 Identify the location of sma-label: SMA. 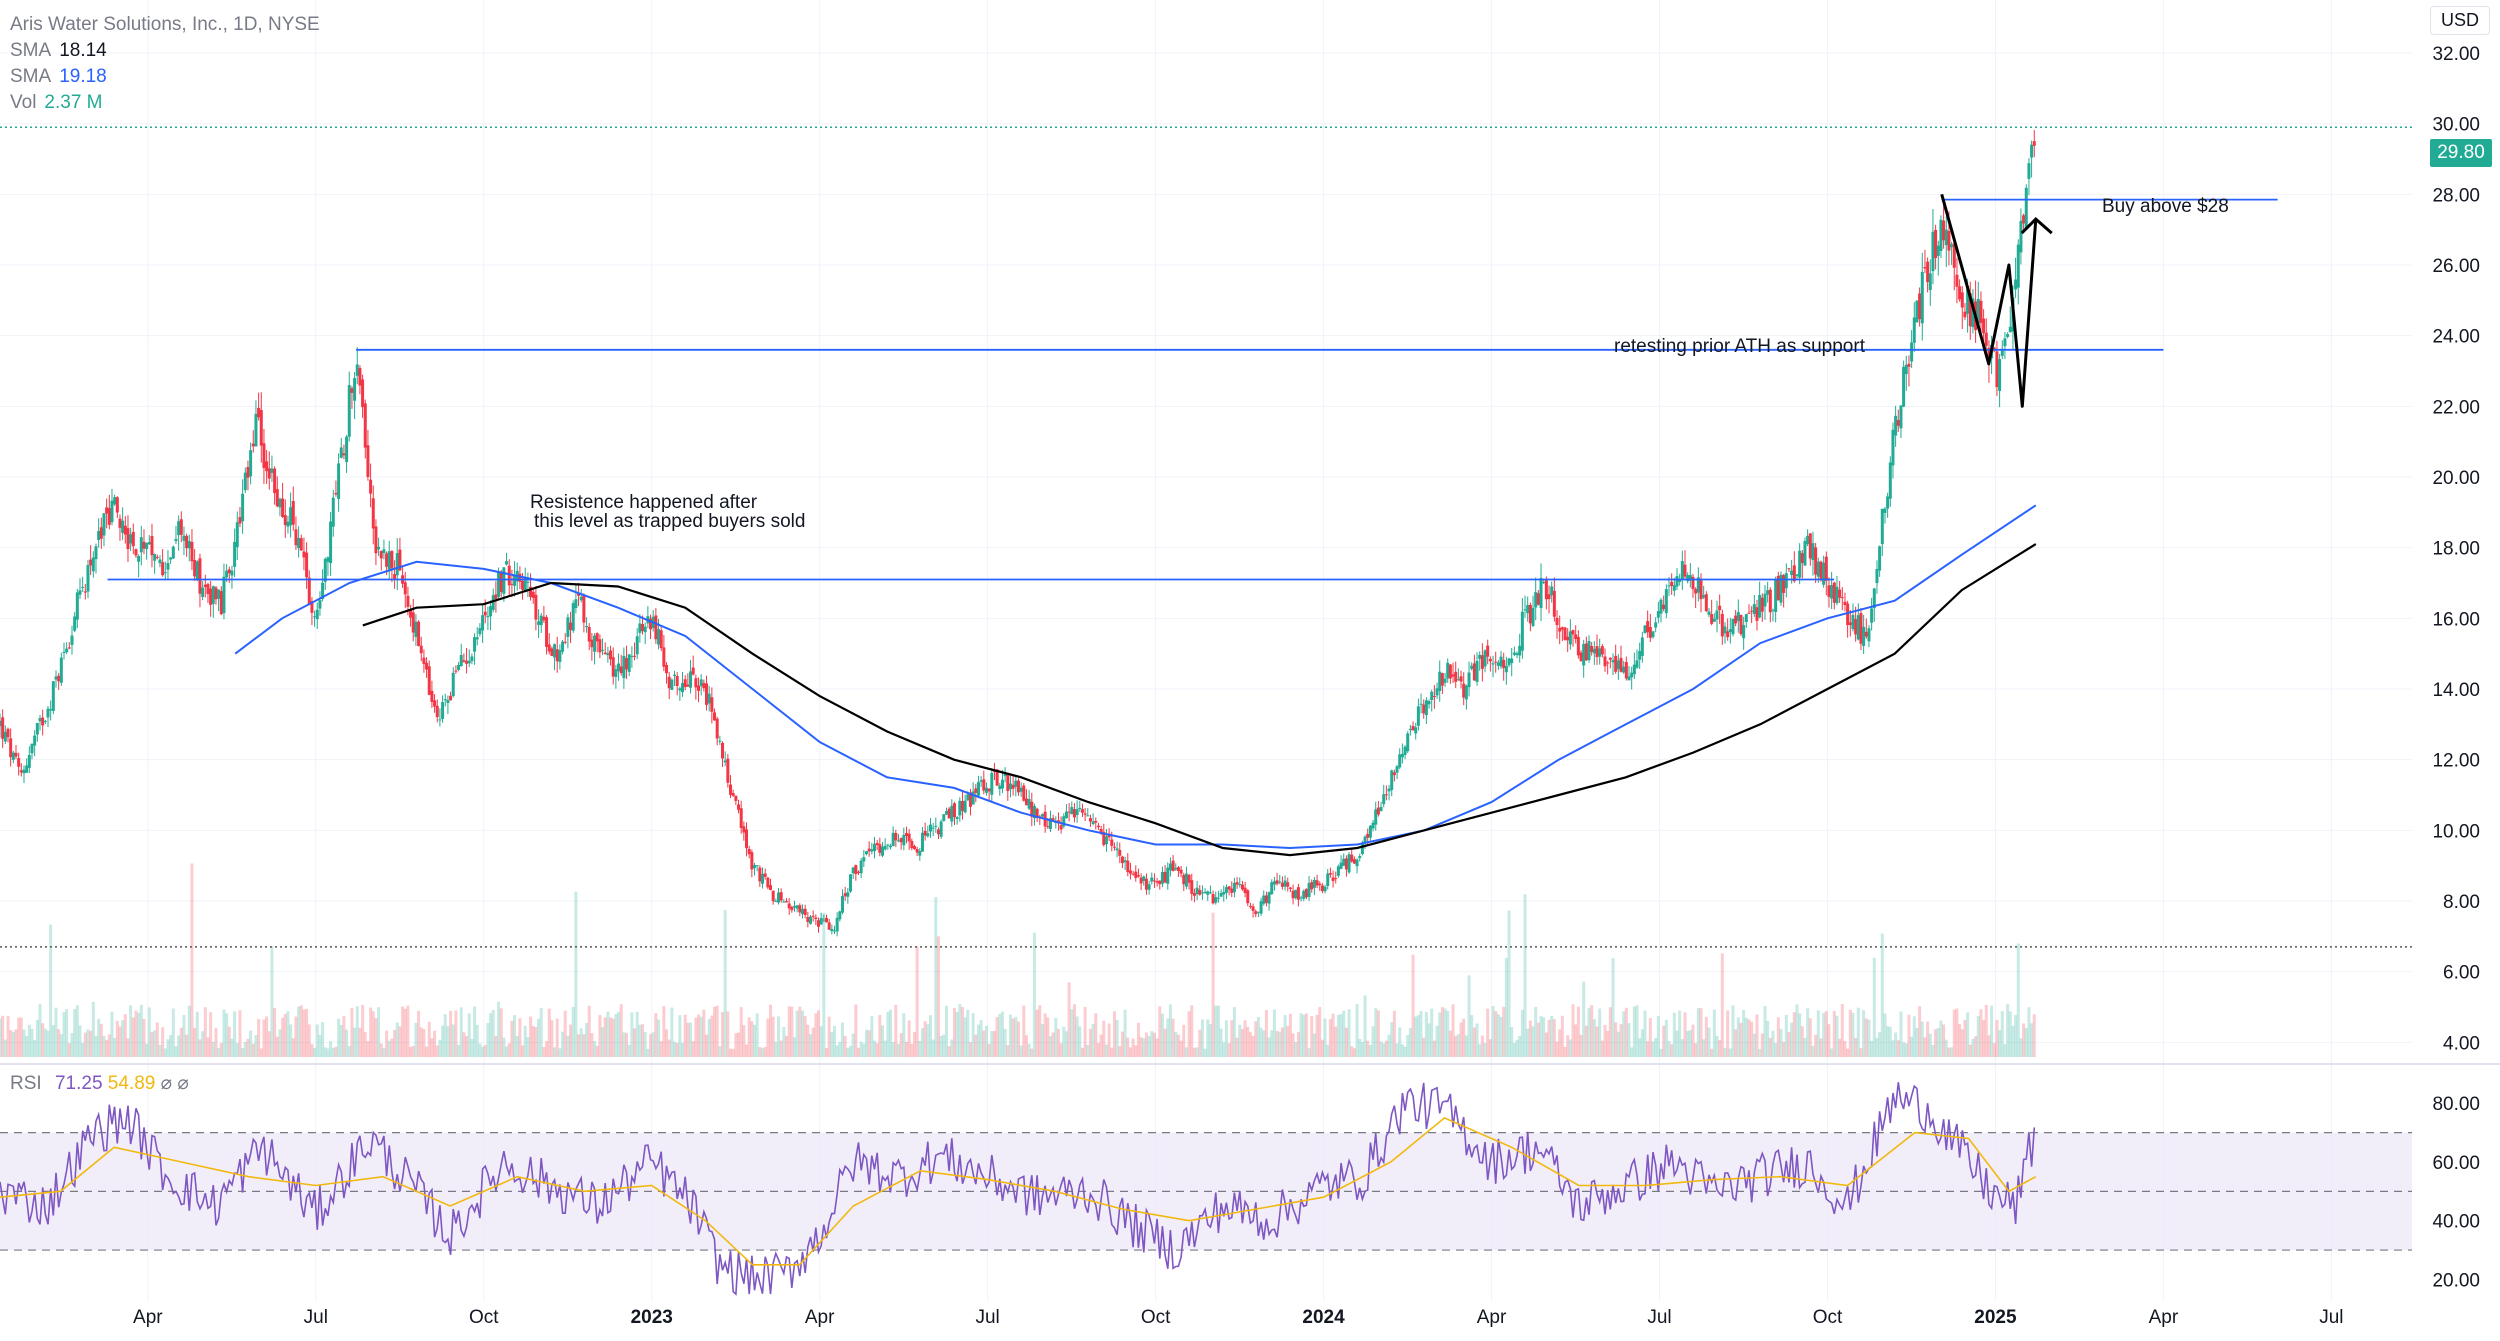
(31, 50).